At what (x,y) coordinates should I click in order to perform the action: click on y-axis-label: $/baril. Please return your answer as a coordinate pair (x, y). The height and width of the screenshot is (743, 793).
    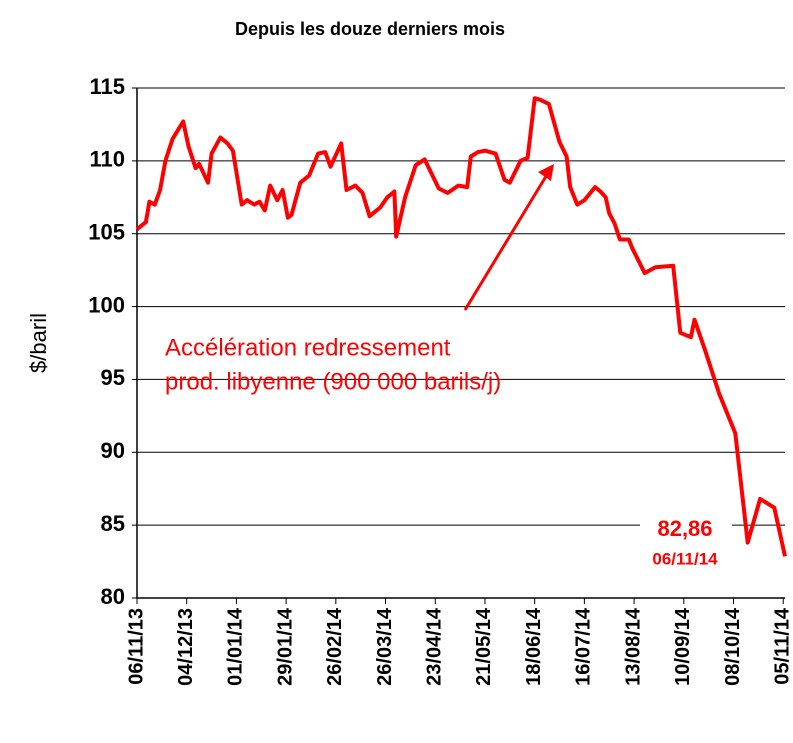
    Looking at the image, I should click on (38, 343).